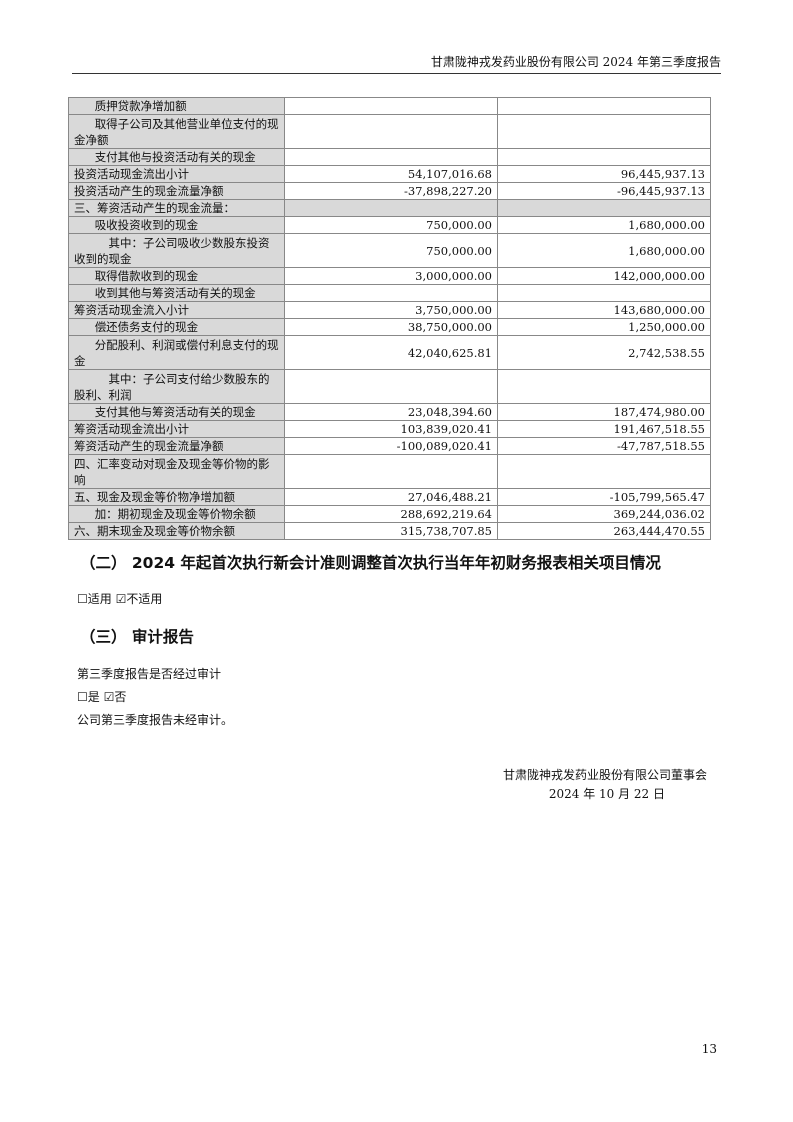 The height and width of the screenshot is (1122, 793). I want to click on audit-question: 第三季度报告是否经过审计, so click(149, 674).